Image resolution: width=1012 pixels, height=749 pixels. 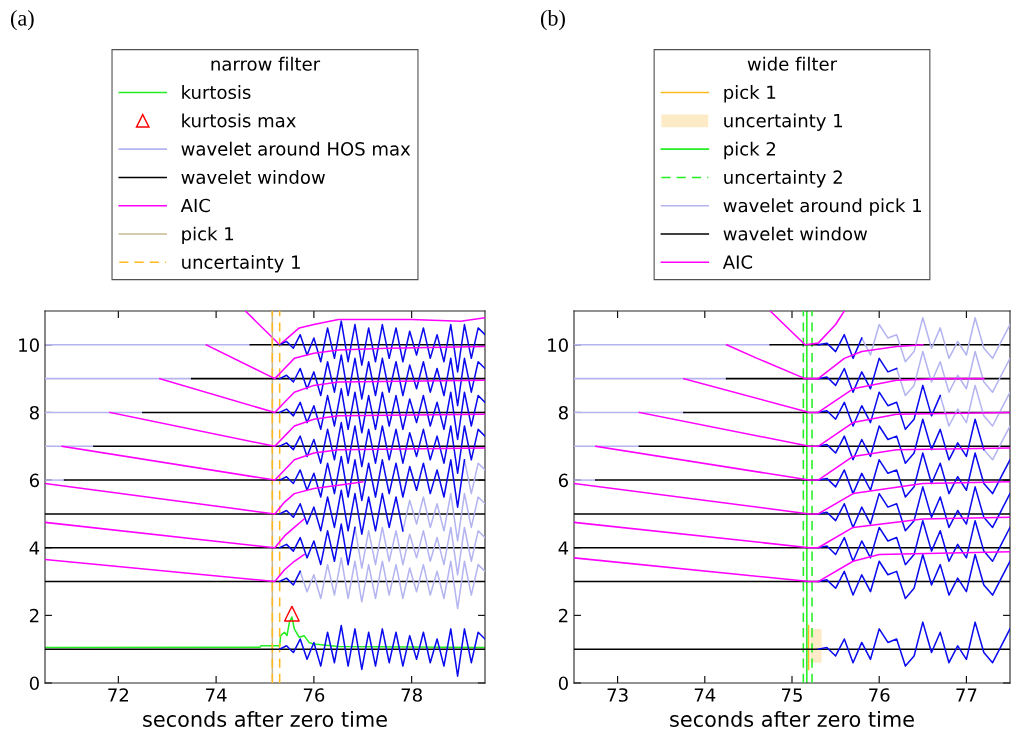 I want to click on legend-label: wavelet around pick 1, so click(x=822, y=207).